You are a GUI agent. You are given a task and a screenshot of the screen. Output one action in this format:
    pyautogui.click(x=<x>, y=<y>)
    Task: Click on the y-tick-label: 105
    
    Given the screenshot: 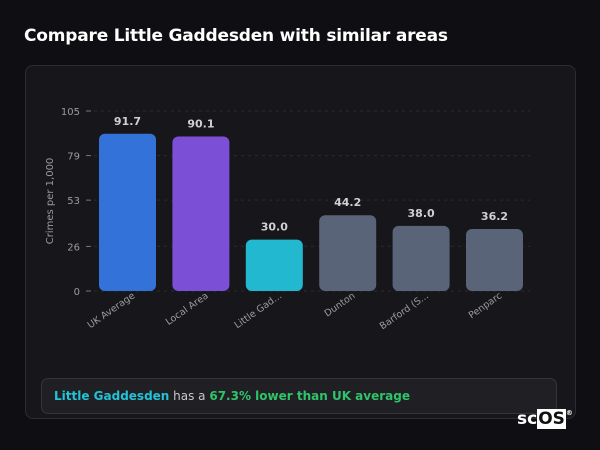 What is the action you would take?
    pyautogui.click(x=70, y=112)
    